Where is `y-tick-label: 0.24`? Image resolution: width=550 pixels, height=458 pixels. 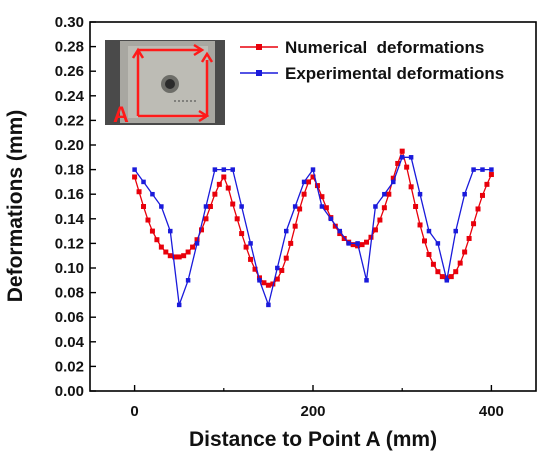 y-tick-label: 0.24 is located at coordinates (70, 96).